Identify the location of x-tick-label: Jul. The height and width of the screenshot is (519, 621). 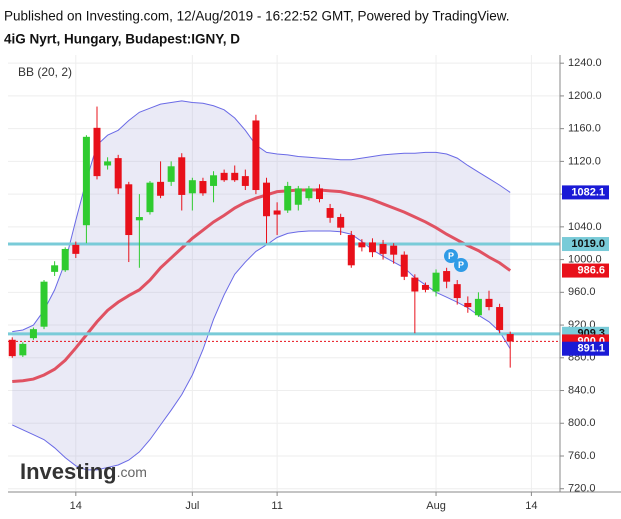
(192, 506).